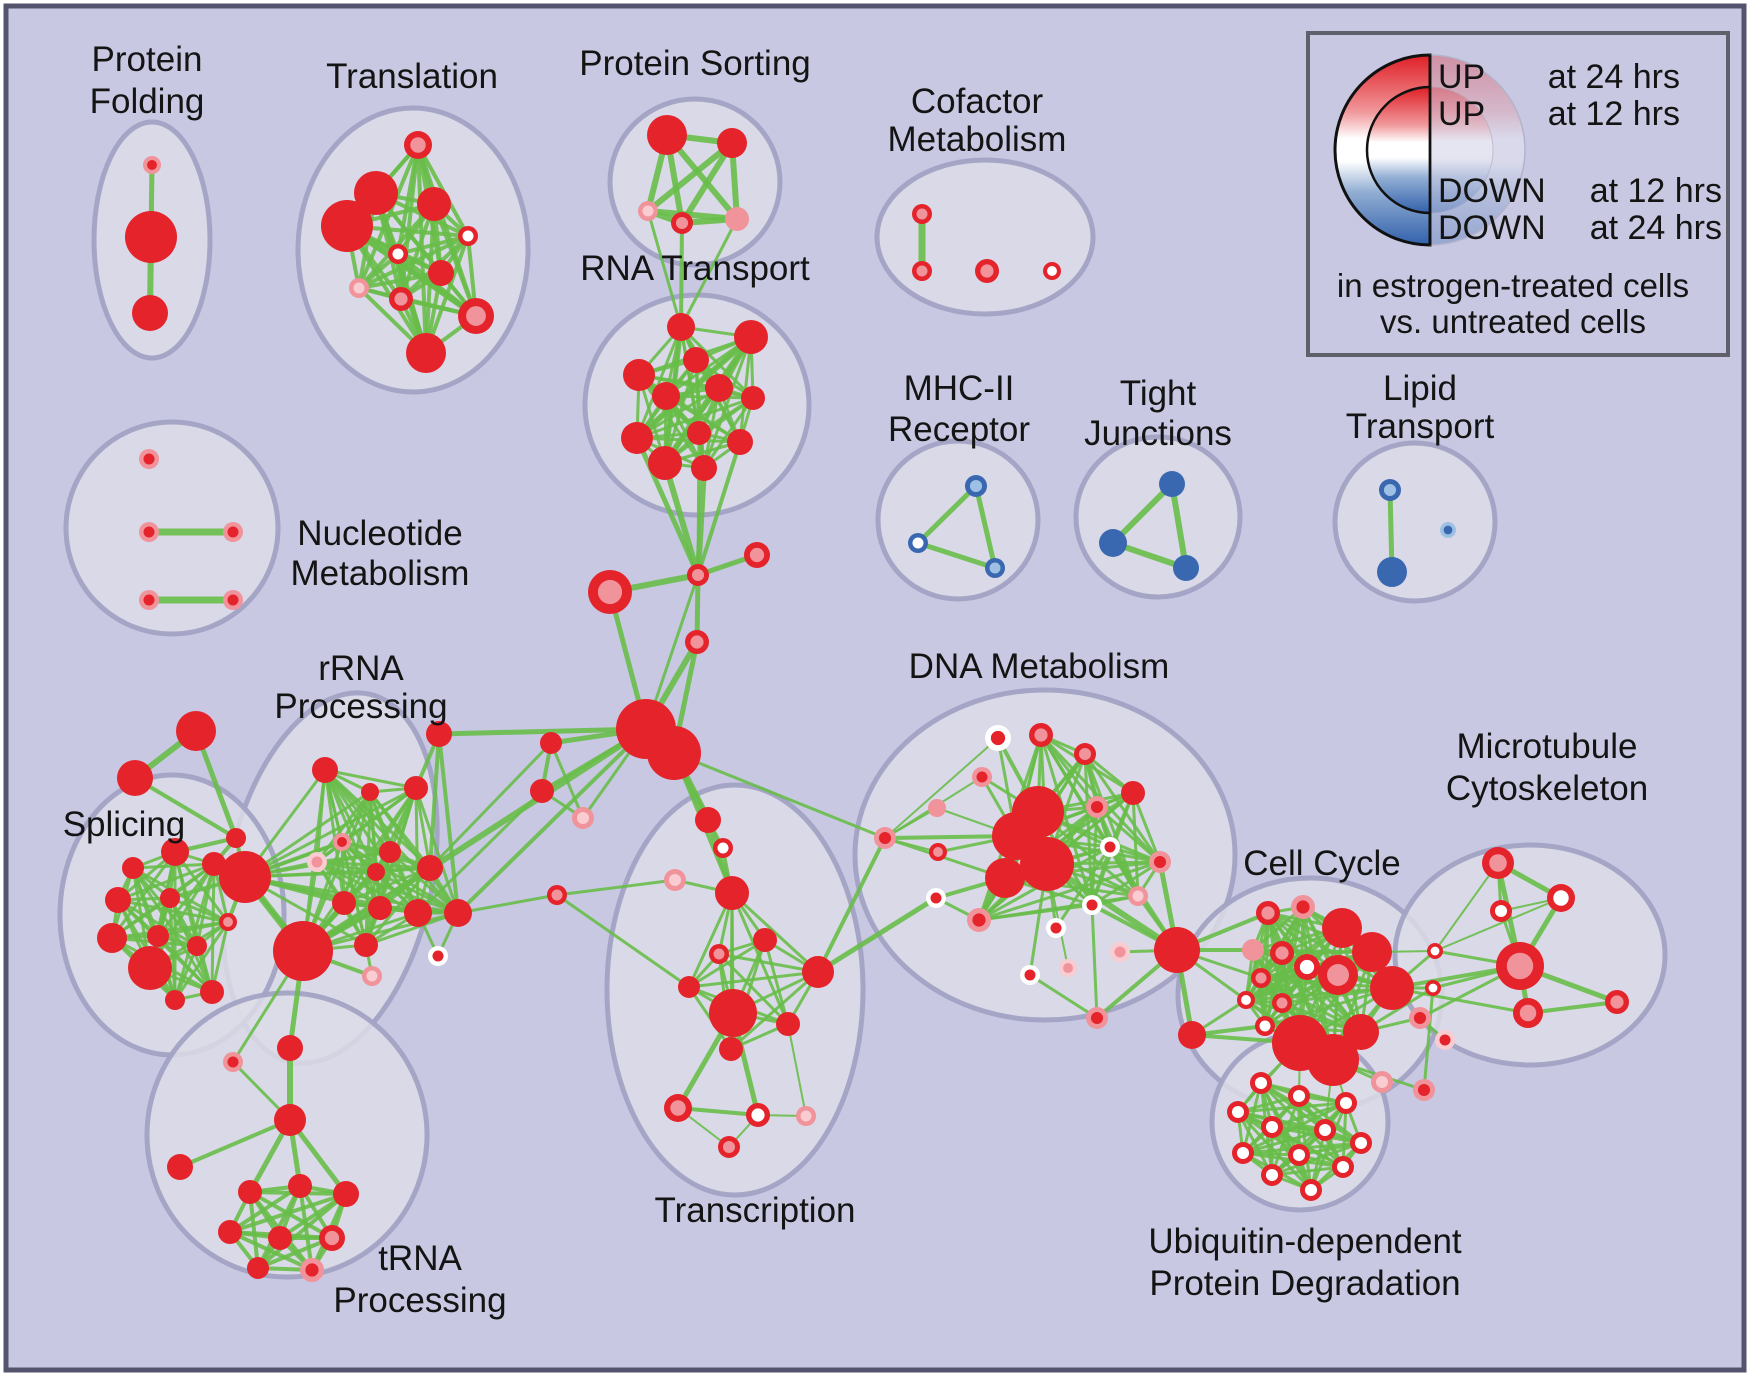 Image resolution: width=1750 pixels, height=1376 pixels. I want to click on cluster-label-microtubule-cytoskeleton: Cytoskeleton, so click(1547, 788).